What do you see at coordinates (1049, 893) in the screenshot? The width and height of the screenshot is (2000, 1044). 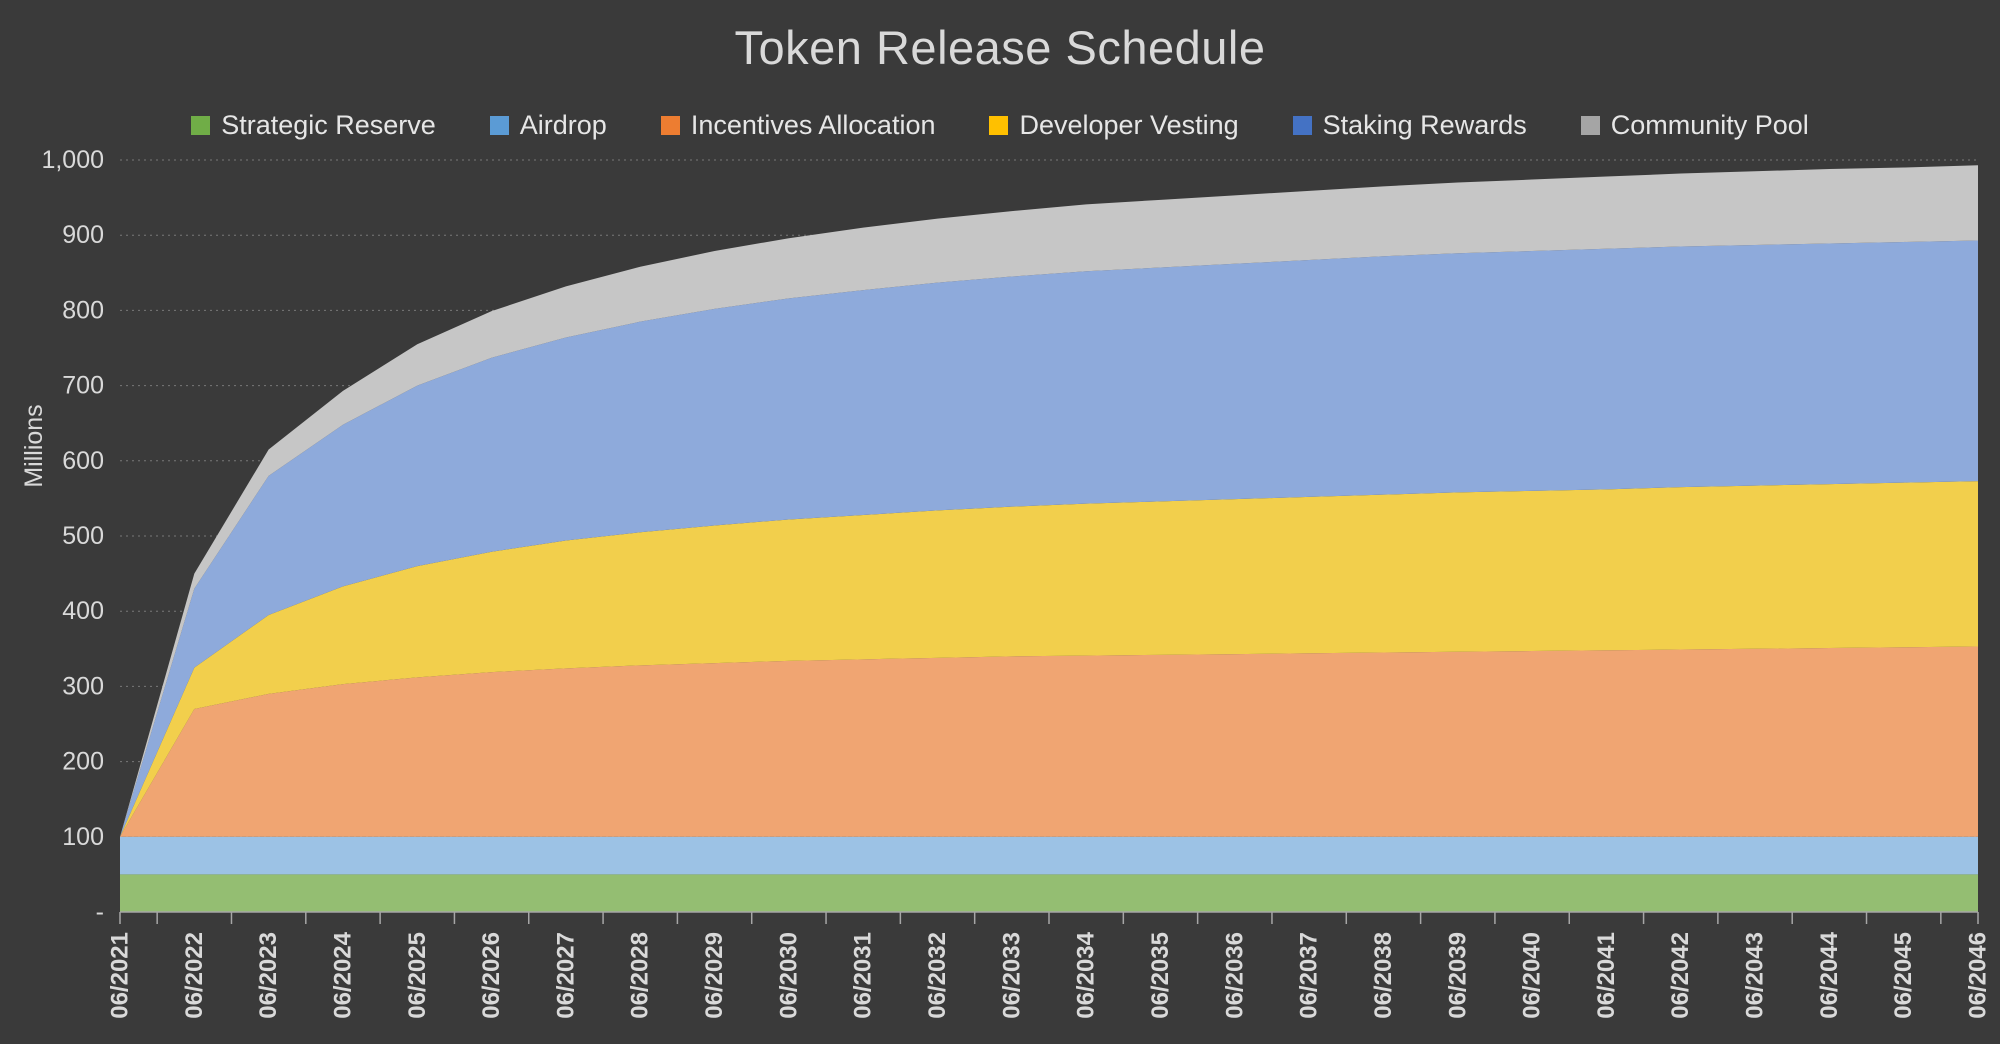 I see `area-strategic-reserve` at bounding box center [1049, 893].